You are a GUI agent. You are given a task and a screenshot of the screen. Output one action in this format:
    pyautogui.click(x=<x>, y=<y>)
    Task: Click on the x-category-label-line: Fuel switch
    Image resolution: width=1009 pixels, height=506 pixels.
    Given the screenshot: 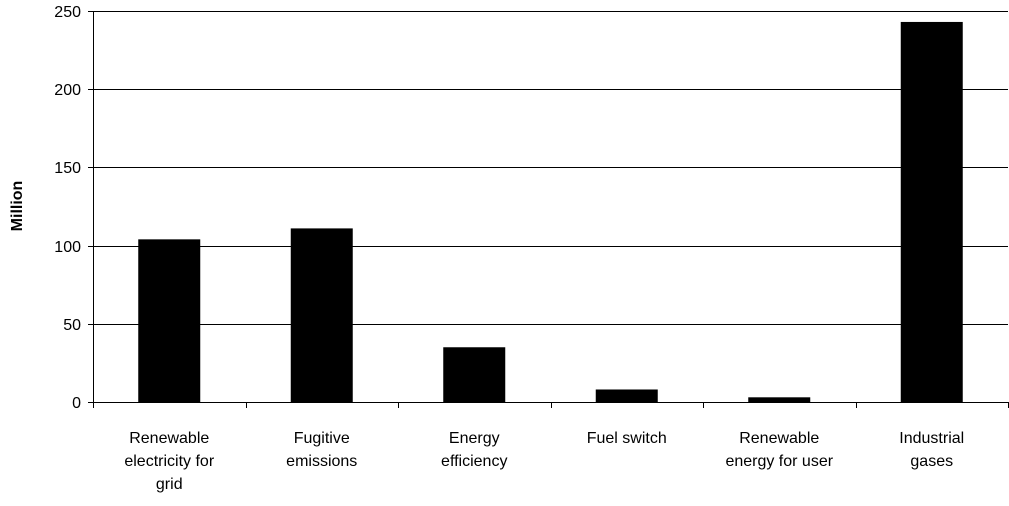 What is the action you would take?
    pyautogui.click(x=627, y=438)
    